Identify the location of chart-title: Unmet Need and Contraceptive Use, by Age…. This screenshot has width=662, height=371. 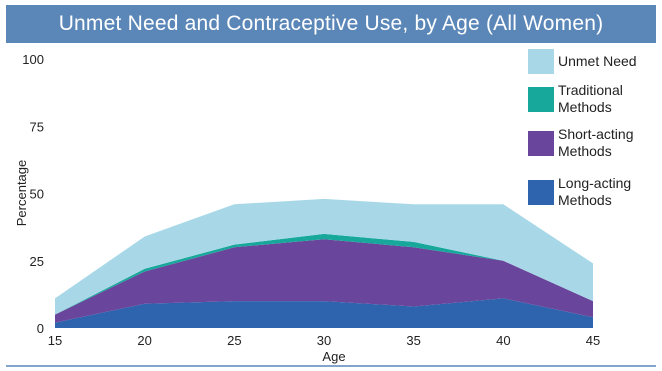
(331, 24).